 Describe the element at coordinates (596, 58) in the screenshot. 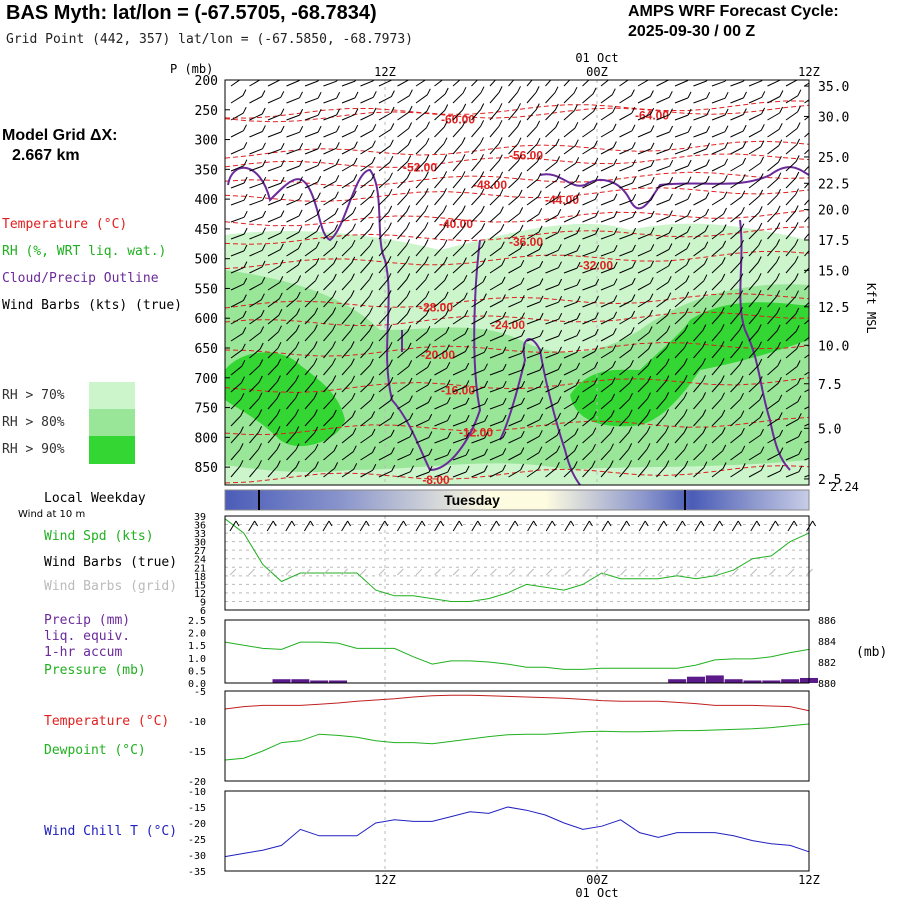

I see `top-date-label: 01 Oct` at that location.